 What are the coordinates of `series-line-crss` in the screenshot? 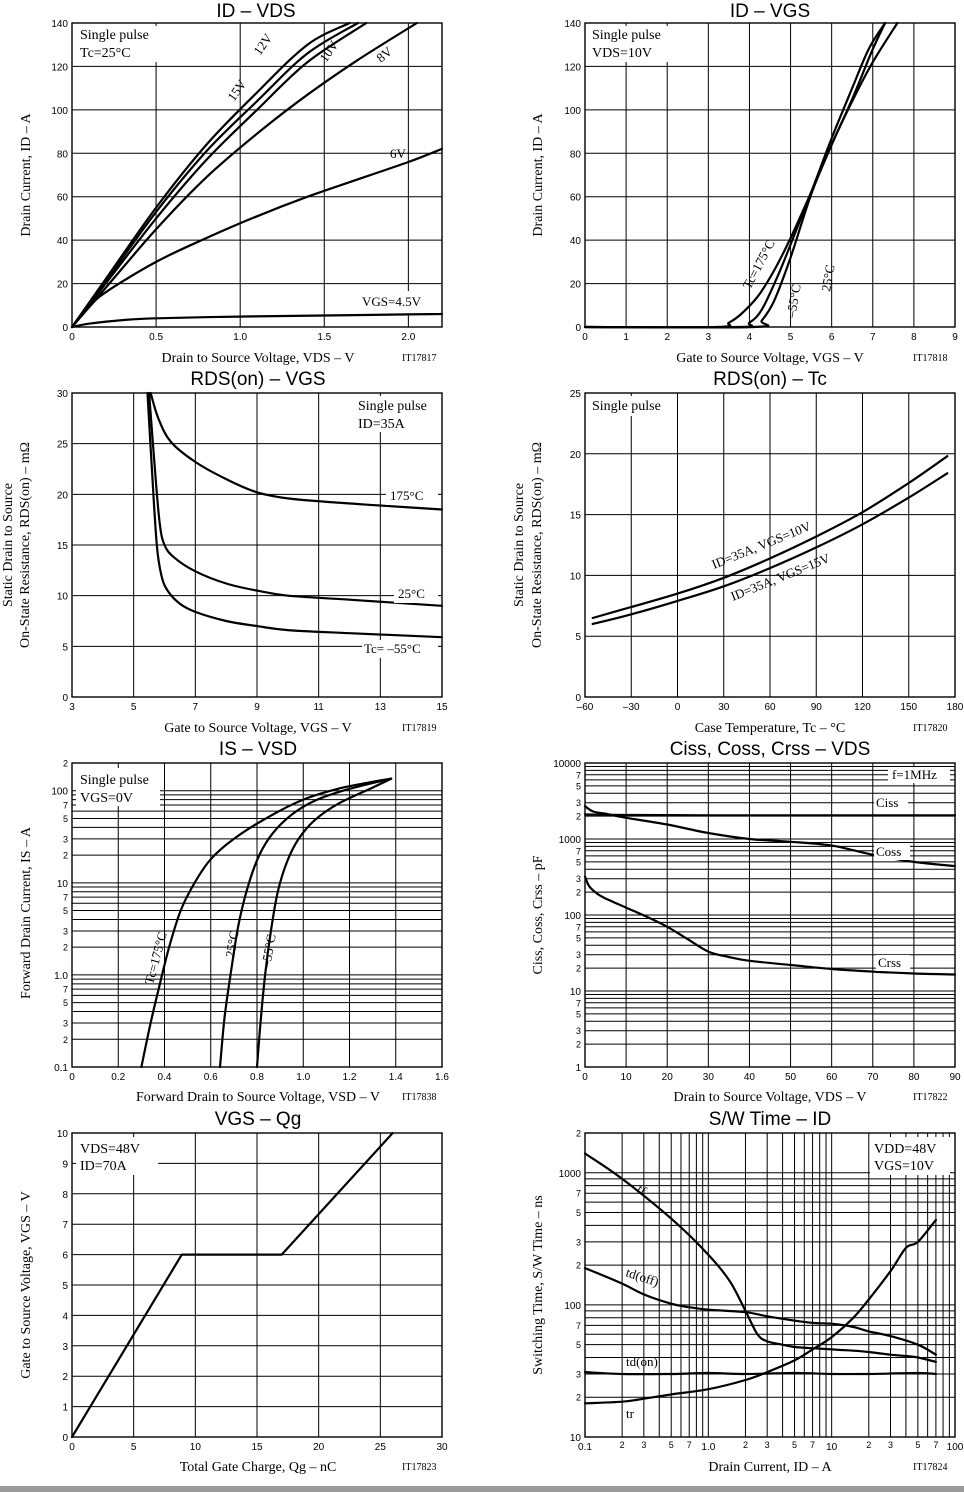 It's located at (770, 925).